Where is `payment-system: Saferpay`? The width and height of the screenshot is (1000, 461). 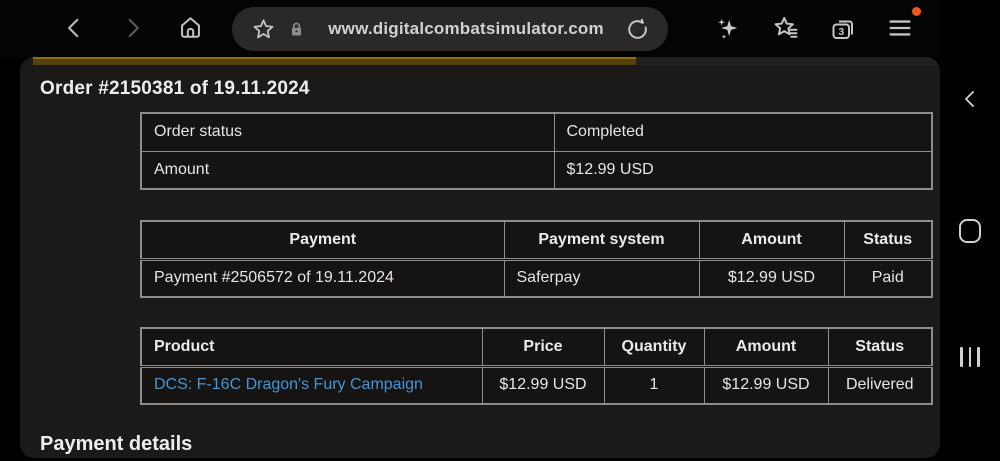 payment-system: Saferpay is located at coordinates (601, 278).